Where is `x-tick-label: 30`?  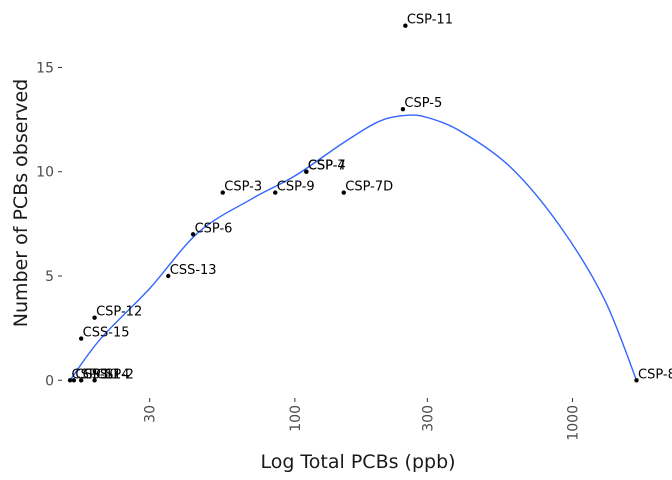
x-tick-label: 30 is located at coordinates (151, 414).